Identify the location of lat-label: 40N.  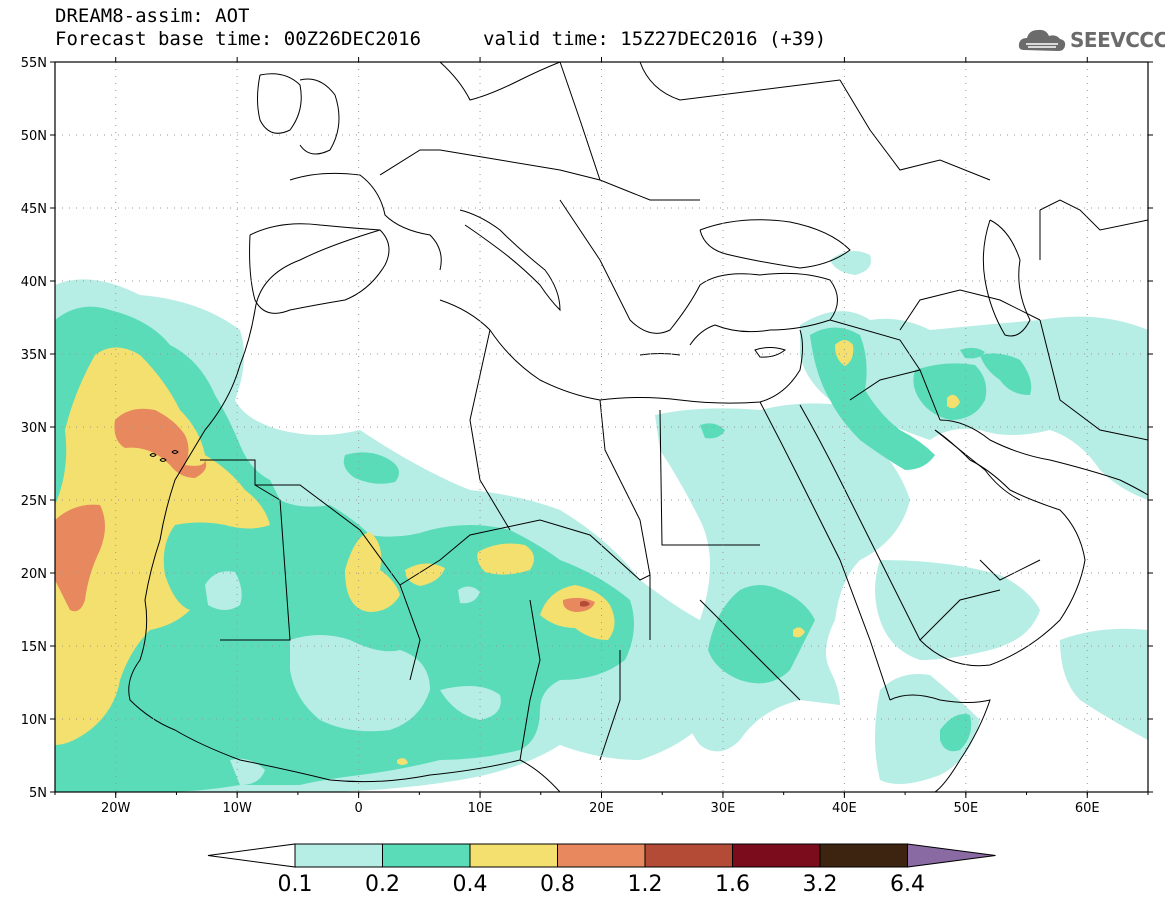
(34, 282).